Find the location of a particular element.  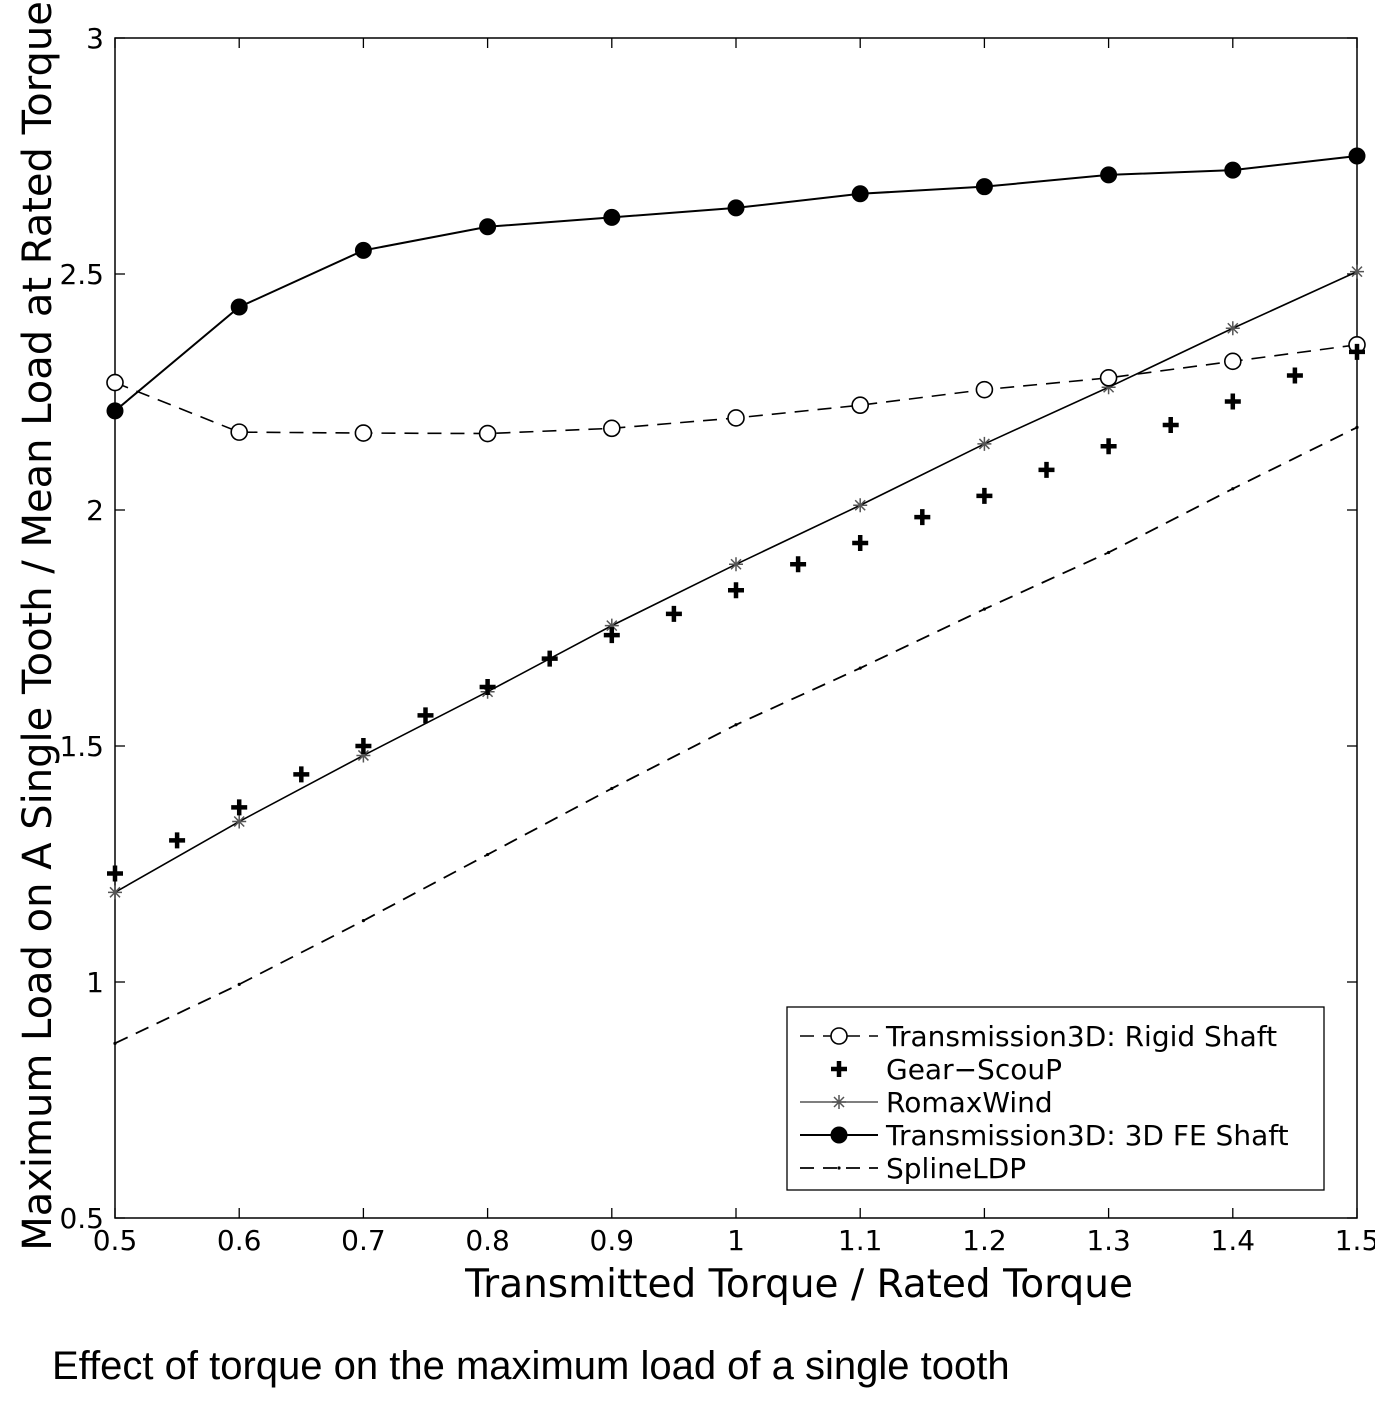

legend-label: Transmission3D: 3D FE Shaft is located at coordinates (1087, 1135).